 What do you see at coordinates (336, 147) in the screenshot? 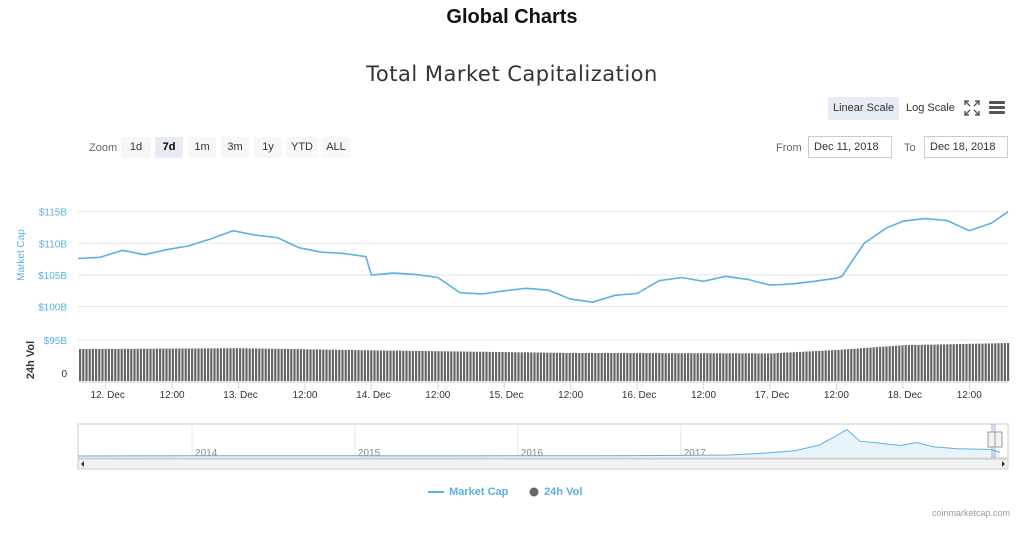
I see `zoom-button-all: ALL` at bounding box center [336, 147].